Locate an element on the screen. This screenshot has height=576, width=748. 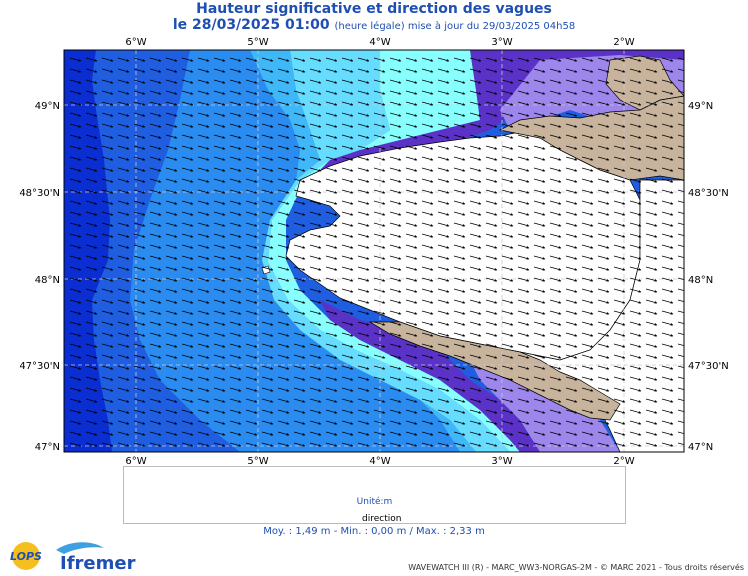
lat-label: 47°N is located at coordinates (47, 447).